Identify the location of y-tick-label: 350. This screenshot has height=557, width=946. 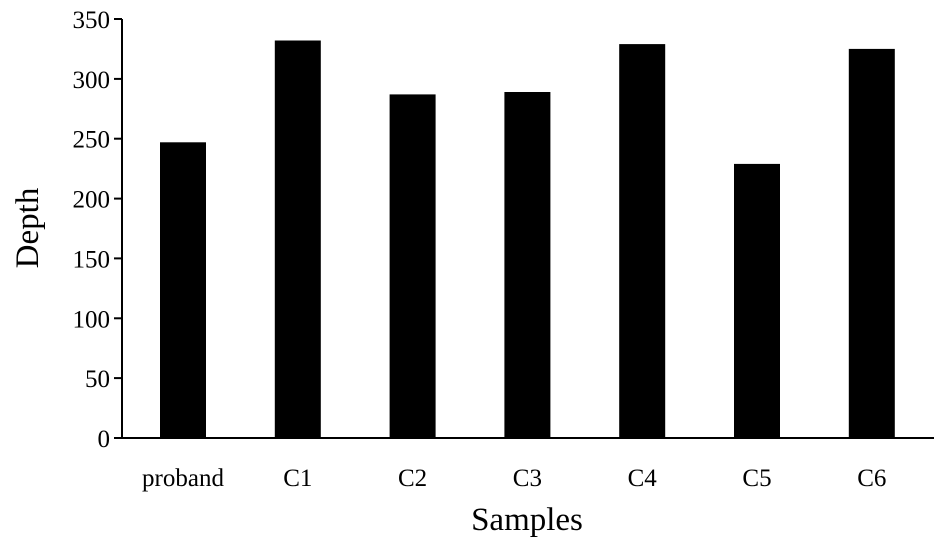
(92, 20).